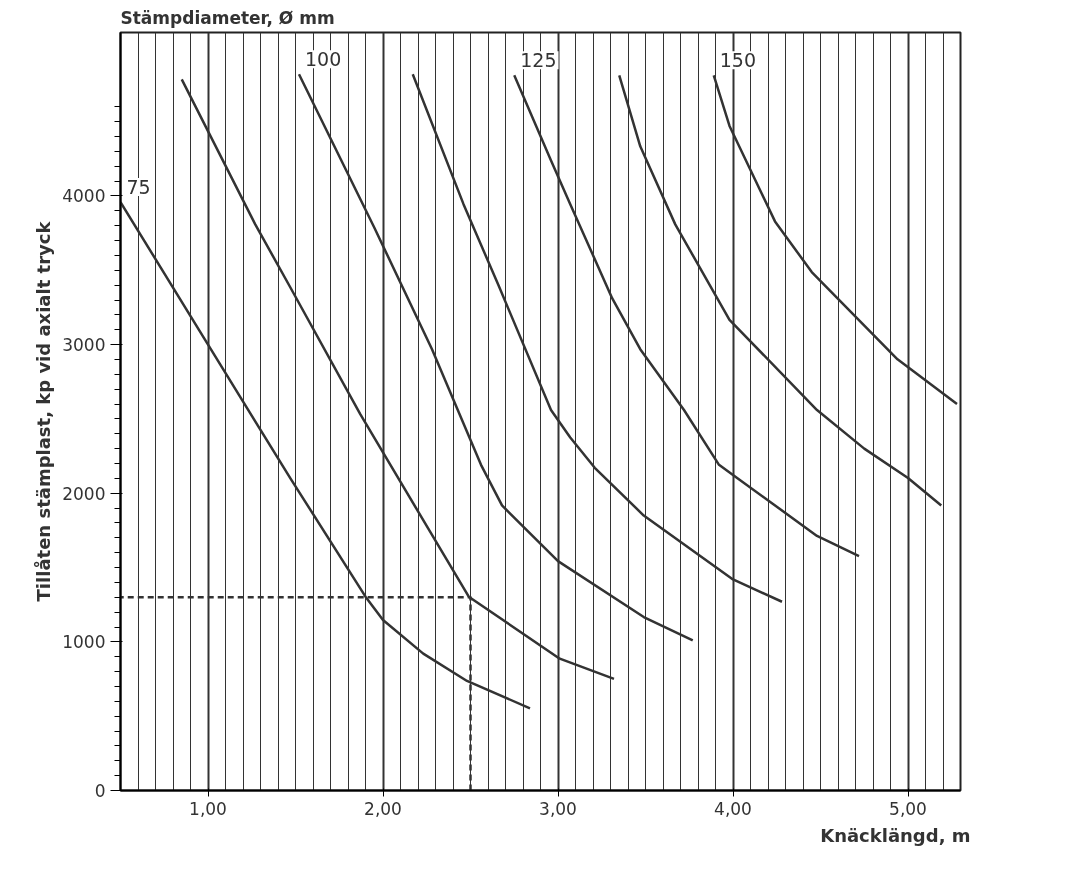  I want to click on series-label: 75, so click(138, 187).